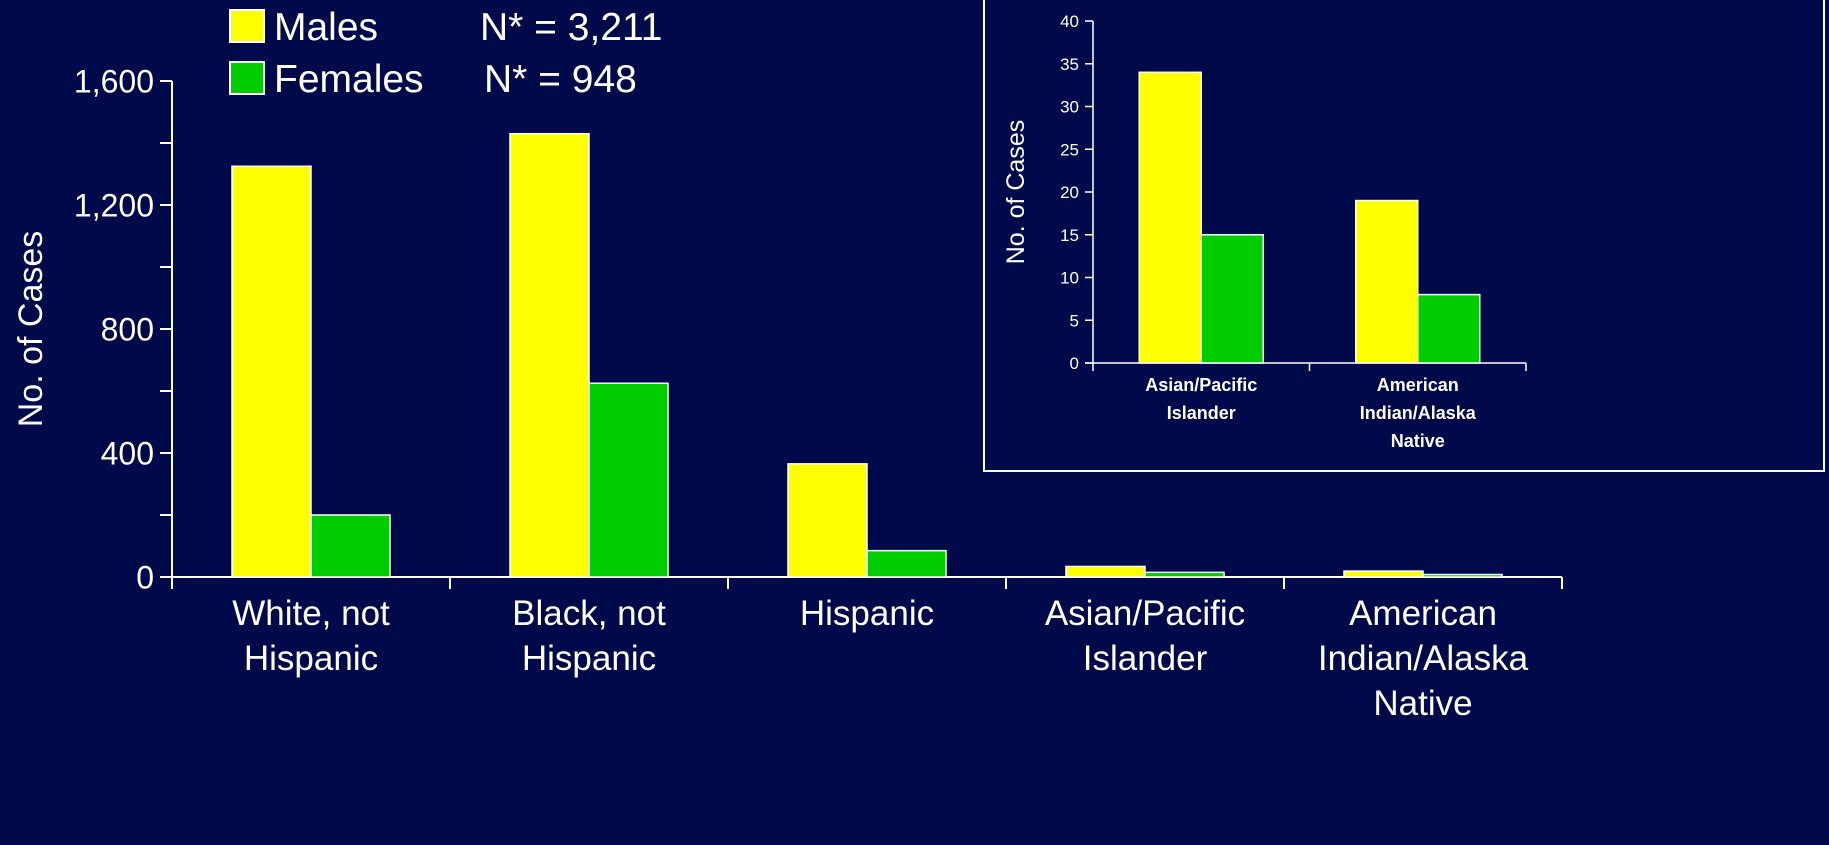 The height and width of the screenshot is (845, 1829). Describe the element at coordinates (127, 330) in the screenshot. I see `main-y-tick-label: 800` at that location.